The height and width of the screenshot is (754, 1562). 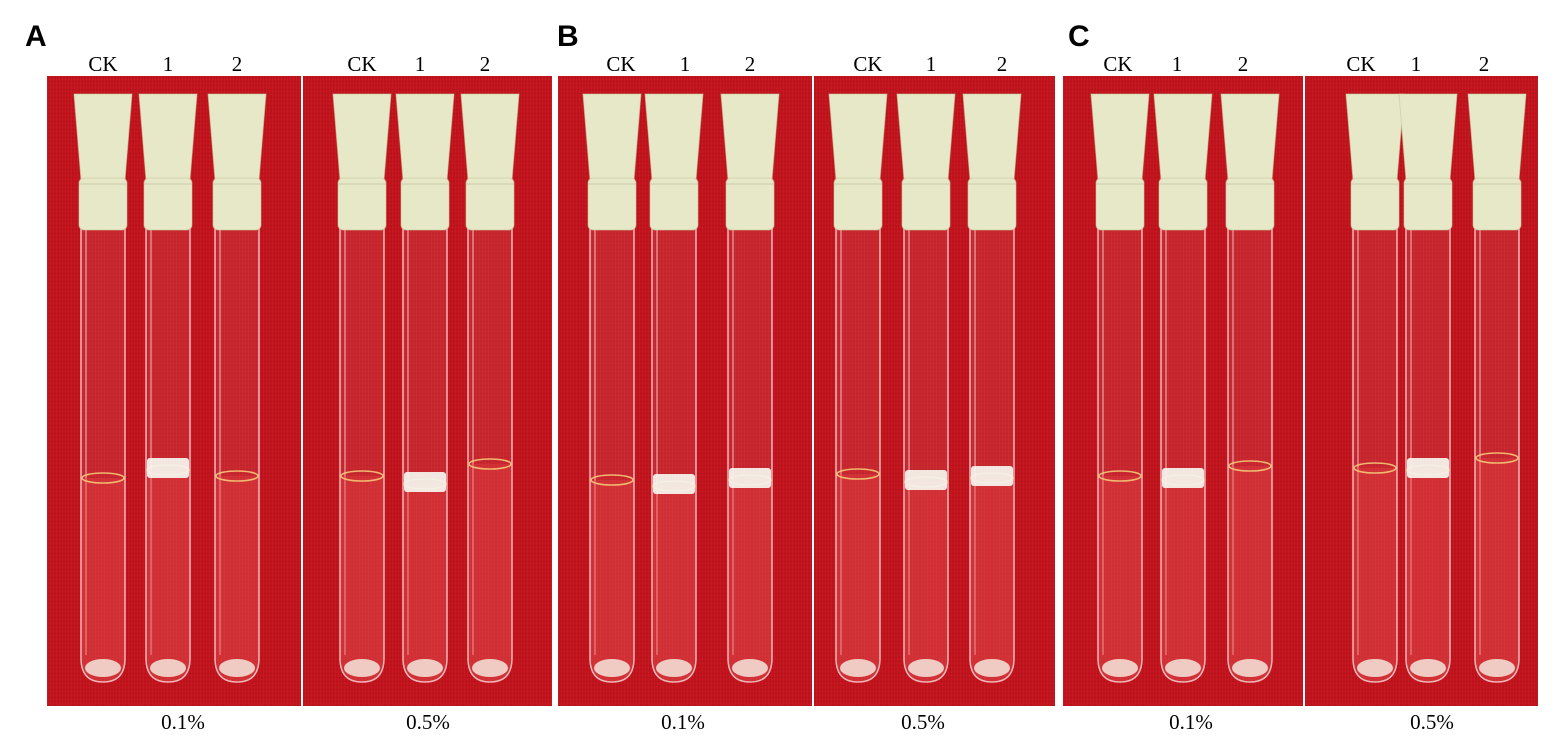 What do you see at coordinates (237, 64) in the screenshot?
I see `tube-label-a1-2: 2` at bounding box center [237, 64].